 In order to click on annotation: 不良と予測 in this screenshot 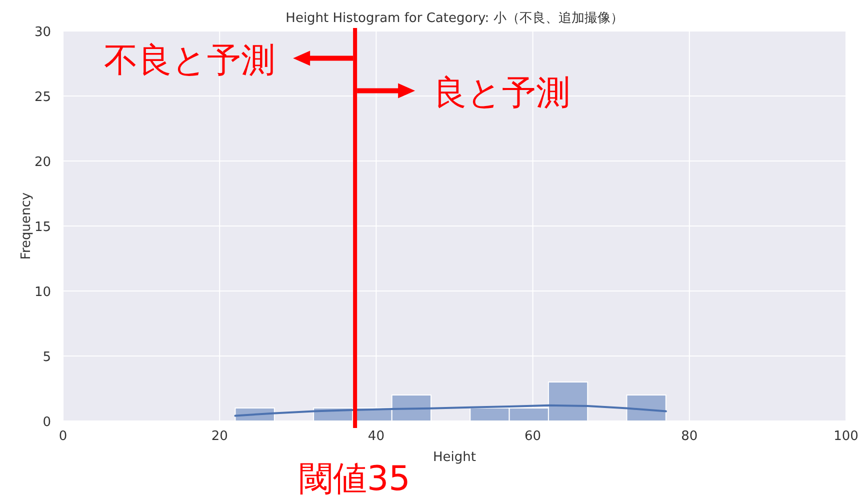, I will do `click(190, 60)`.